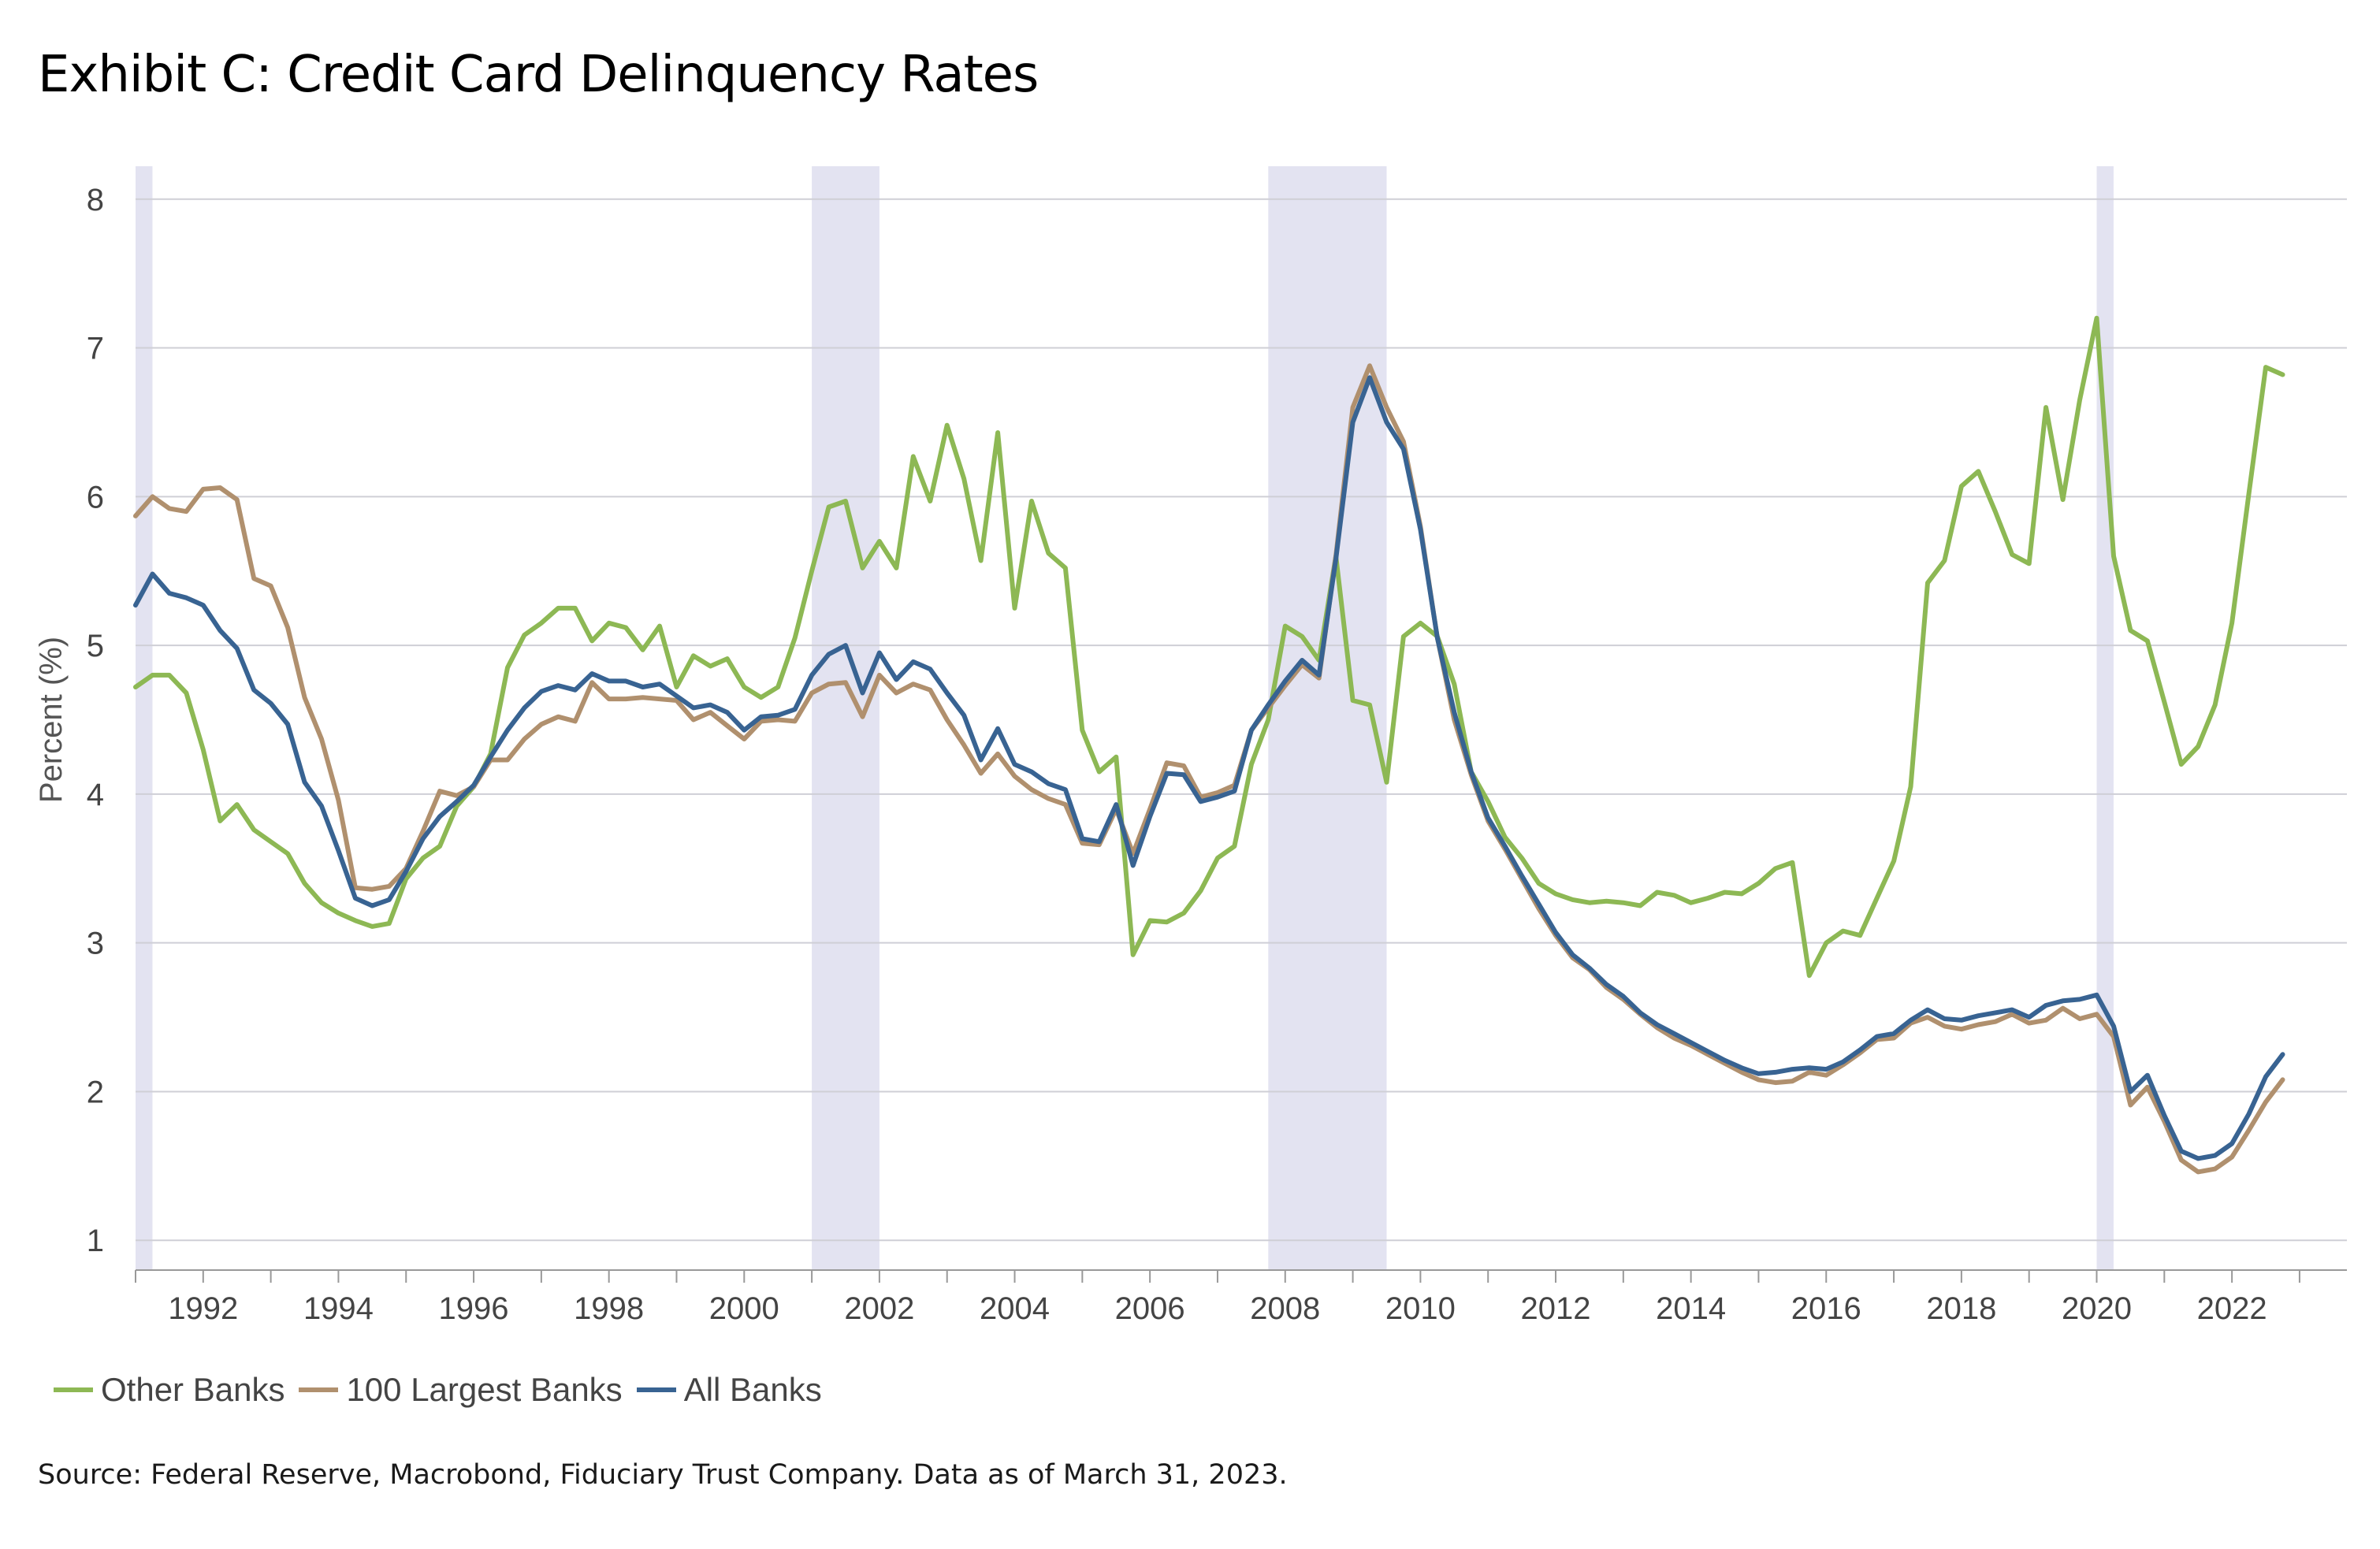  I want to click on x-tick-label: 1996, so click(474, 1308).